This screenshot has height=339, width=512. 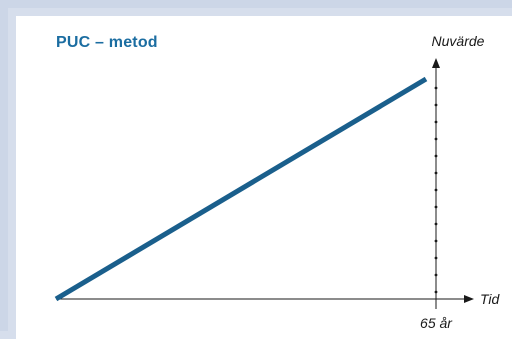 I want to click on y-axis-label: Nuvärde, so click(x=458, y=41).